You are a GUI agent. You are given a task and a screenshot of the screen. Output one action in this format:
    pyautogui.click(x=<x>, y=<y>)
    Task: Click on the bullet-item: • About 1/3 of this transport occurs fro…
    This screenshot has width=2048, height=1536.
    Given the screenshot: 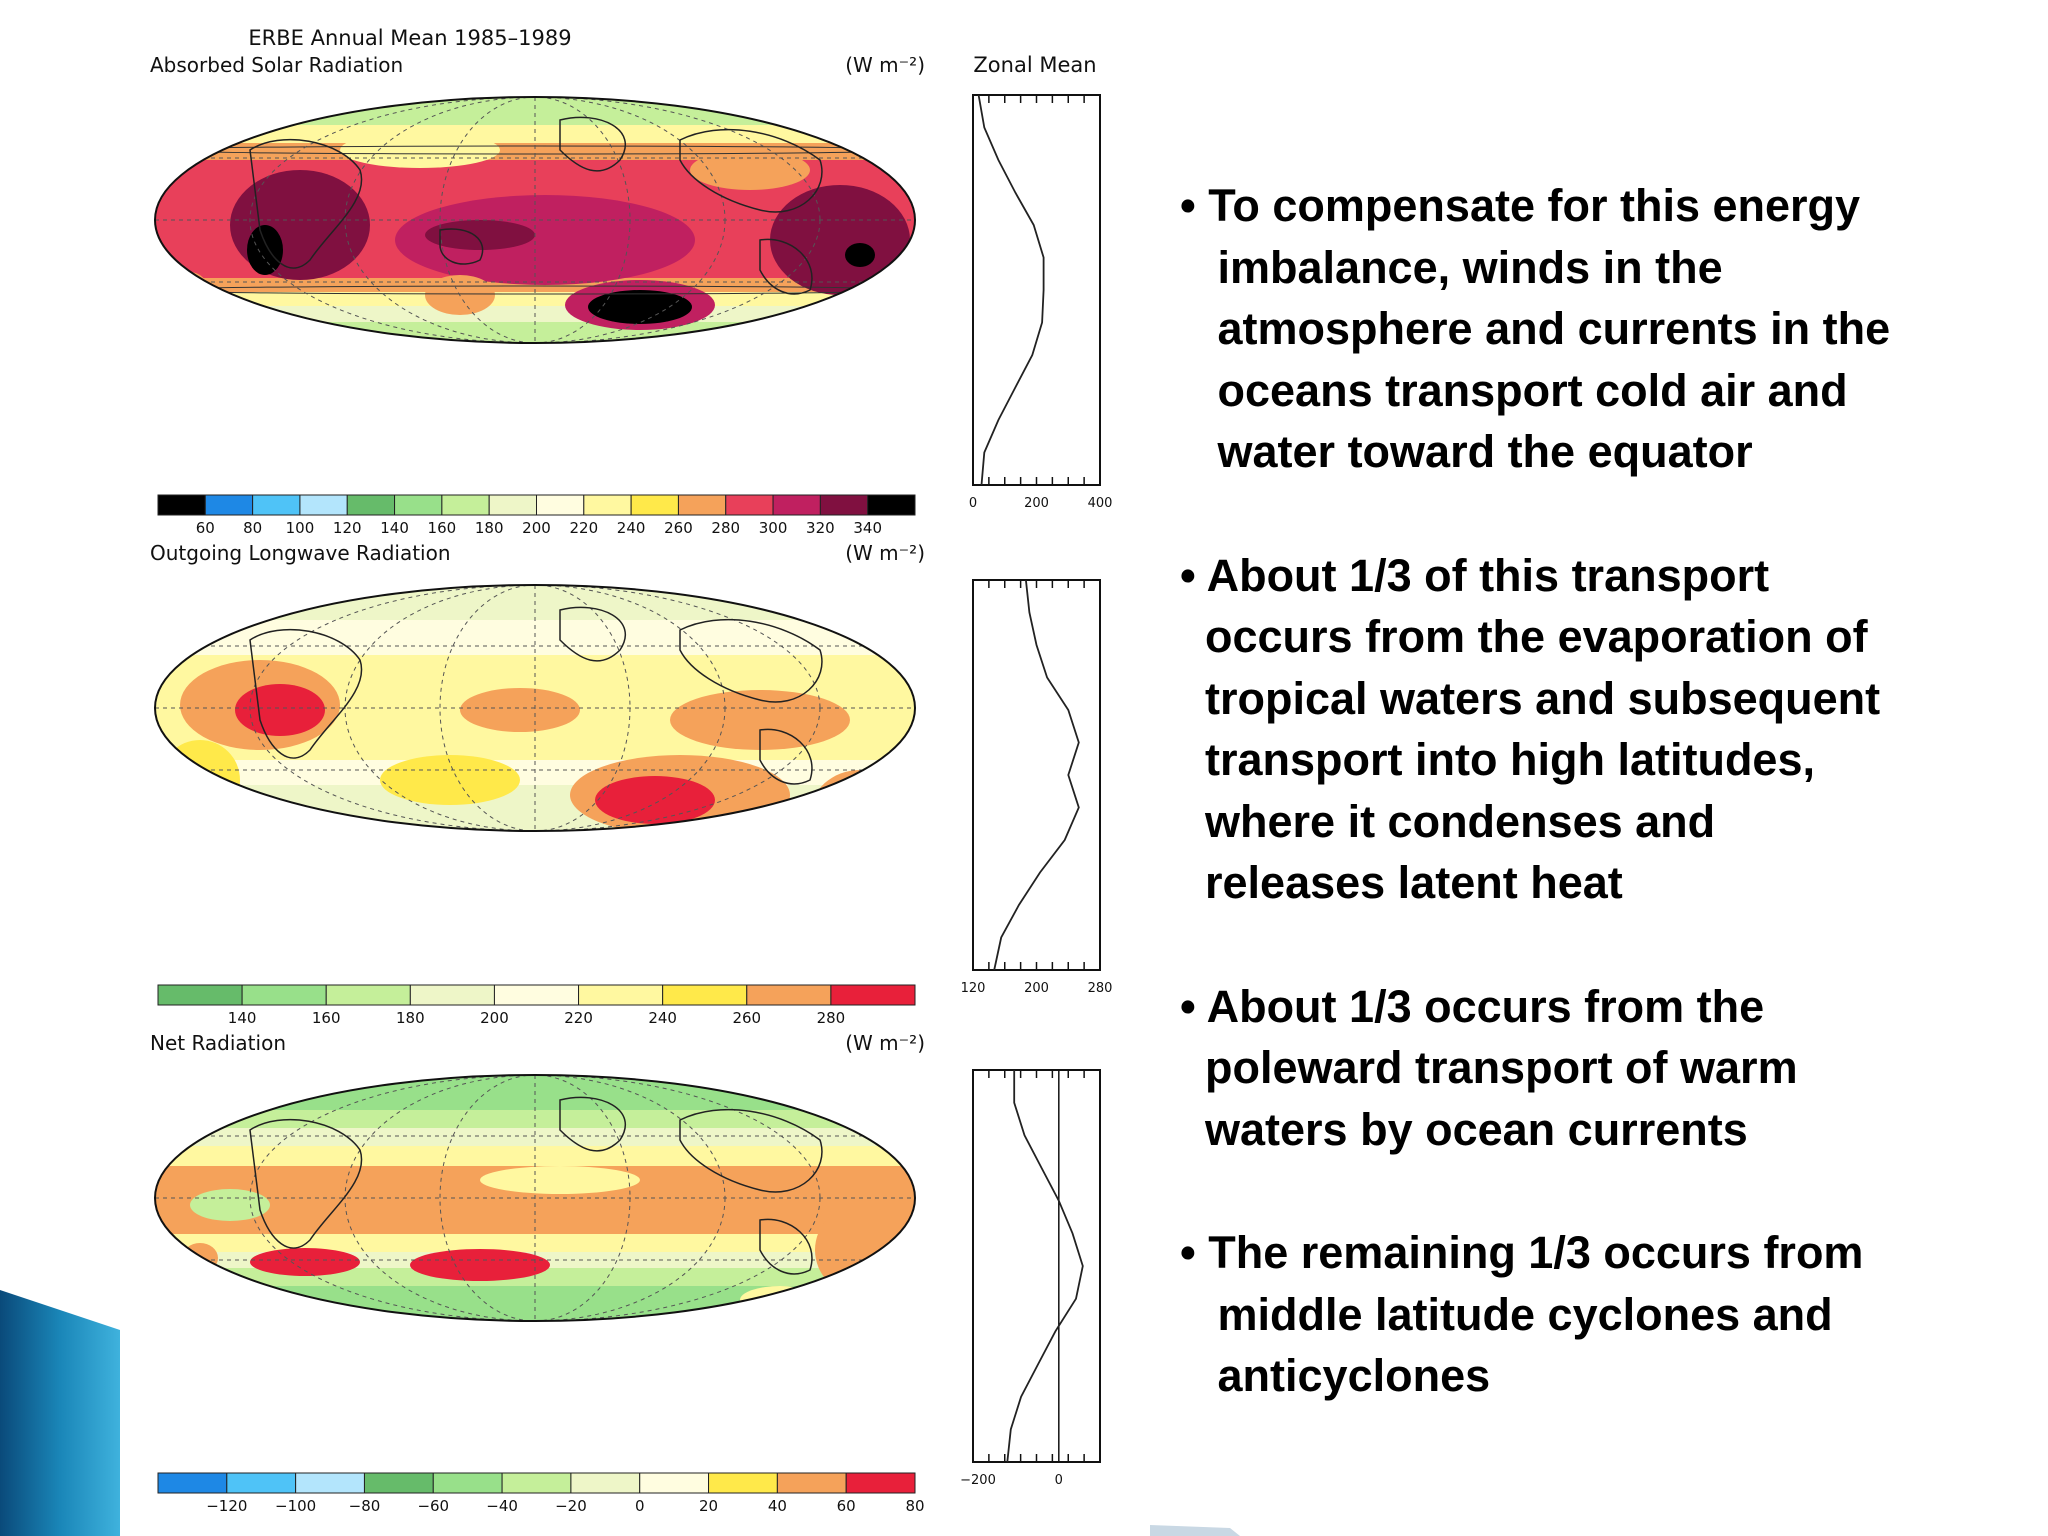 What is the action you would take?
    pyautogui.click(x=1530, y=729)
    